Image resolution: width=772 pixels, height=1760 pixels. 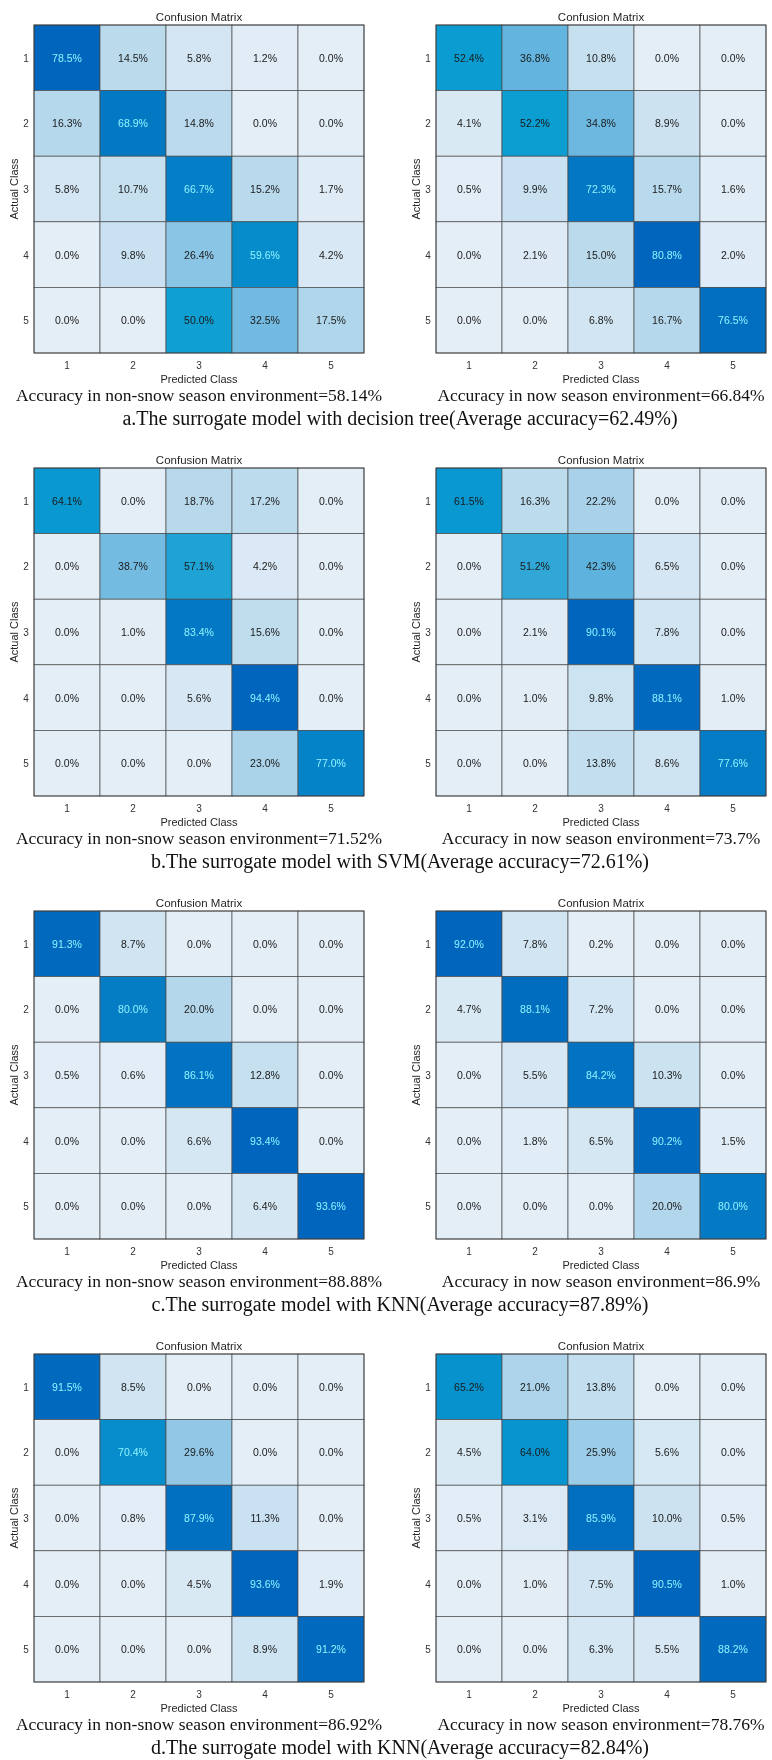 What do you see at coordinates (667, 763) in the screenshot?
I see `data-label: 8.6%` at bounding box center [667, 763].